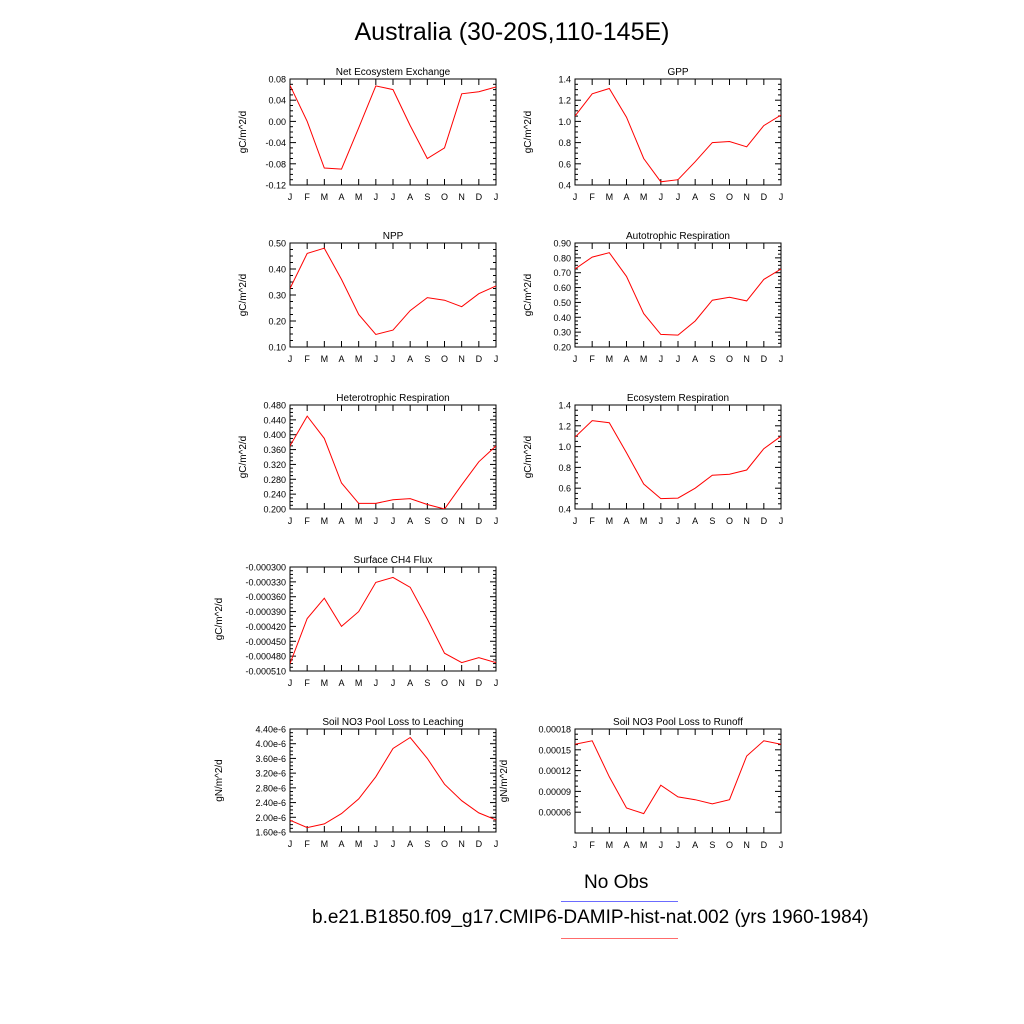 The image size is (1024, 1024). Describe the element at coordinates (393, 236) in the screenshot. I see `panel-title: NPP` at that location.